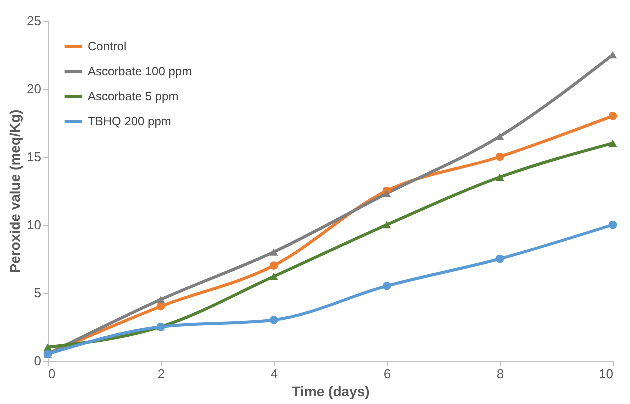 This screenshot has height=404, width=630. I want to click on y-tick-label: 0, so click(38, 361).